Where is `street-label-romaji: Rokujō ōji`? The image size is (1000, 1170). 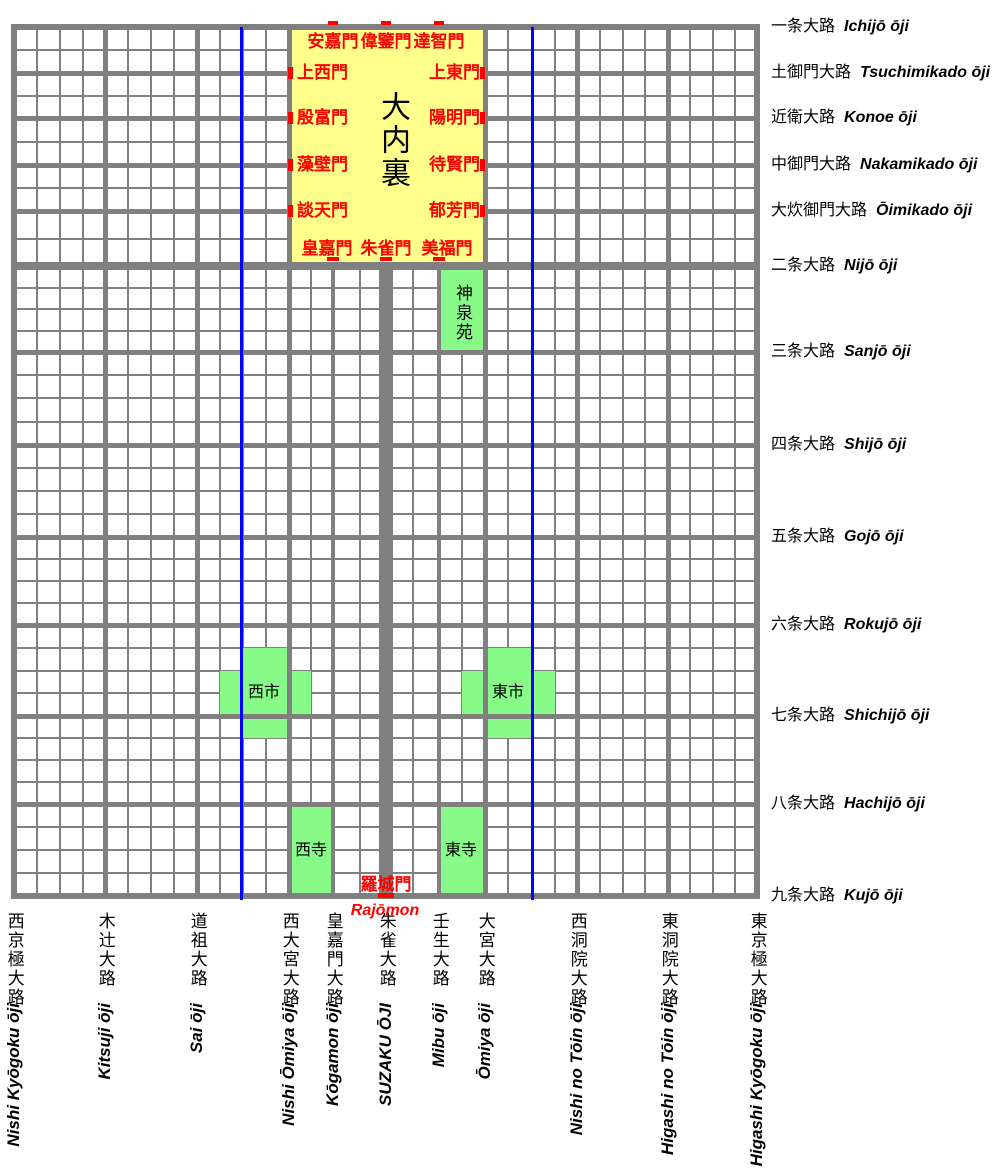 street-label-romaji: Rokujō ōji is located at coordinates (883, 624).